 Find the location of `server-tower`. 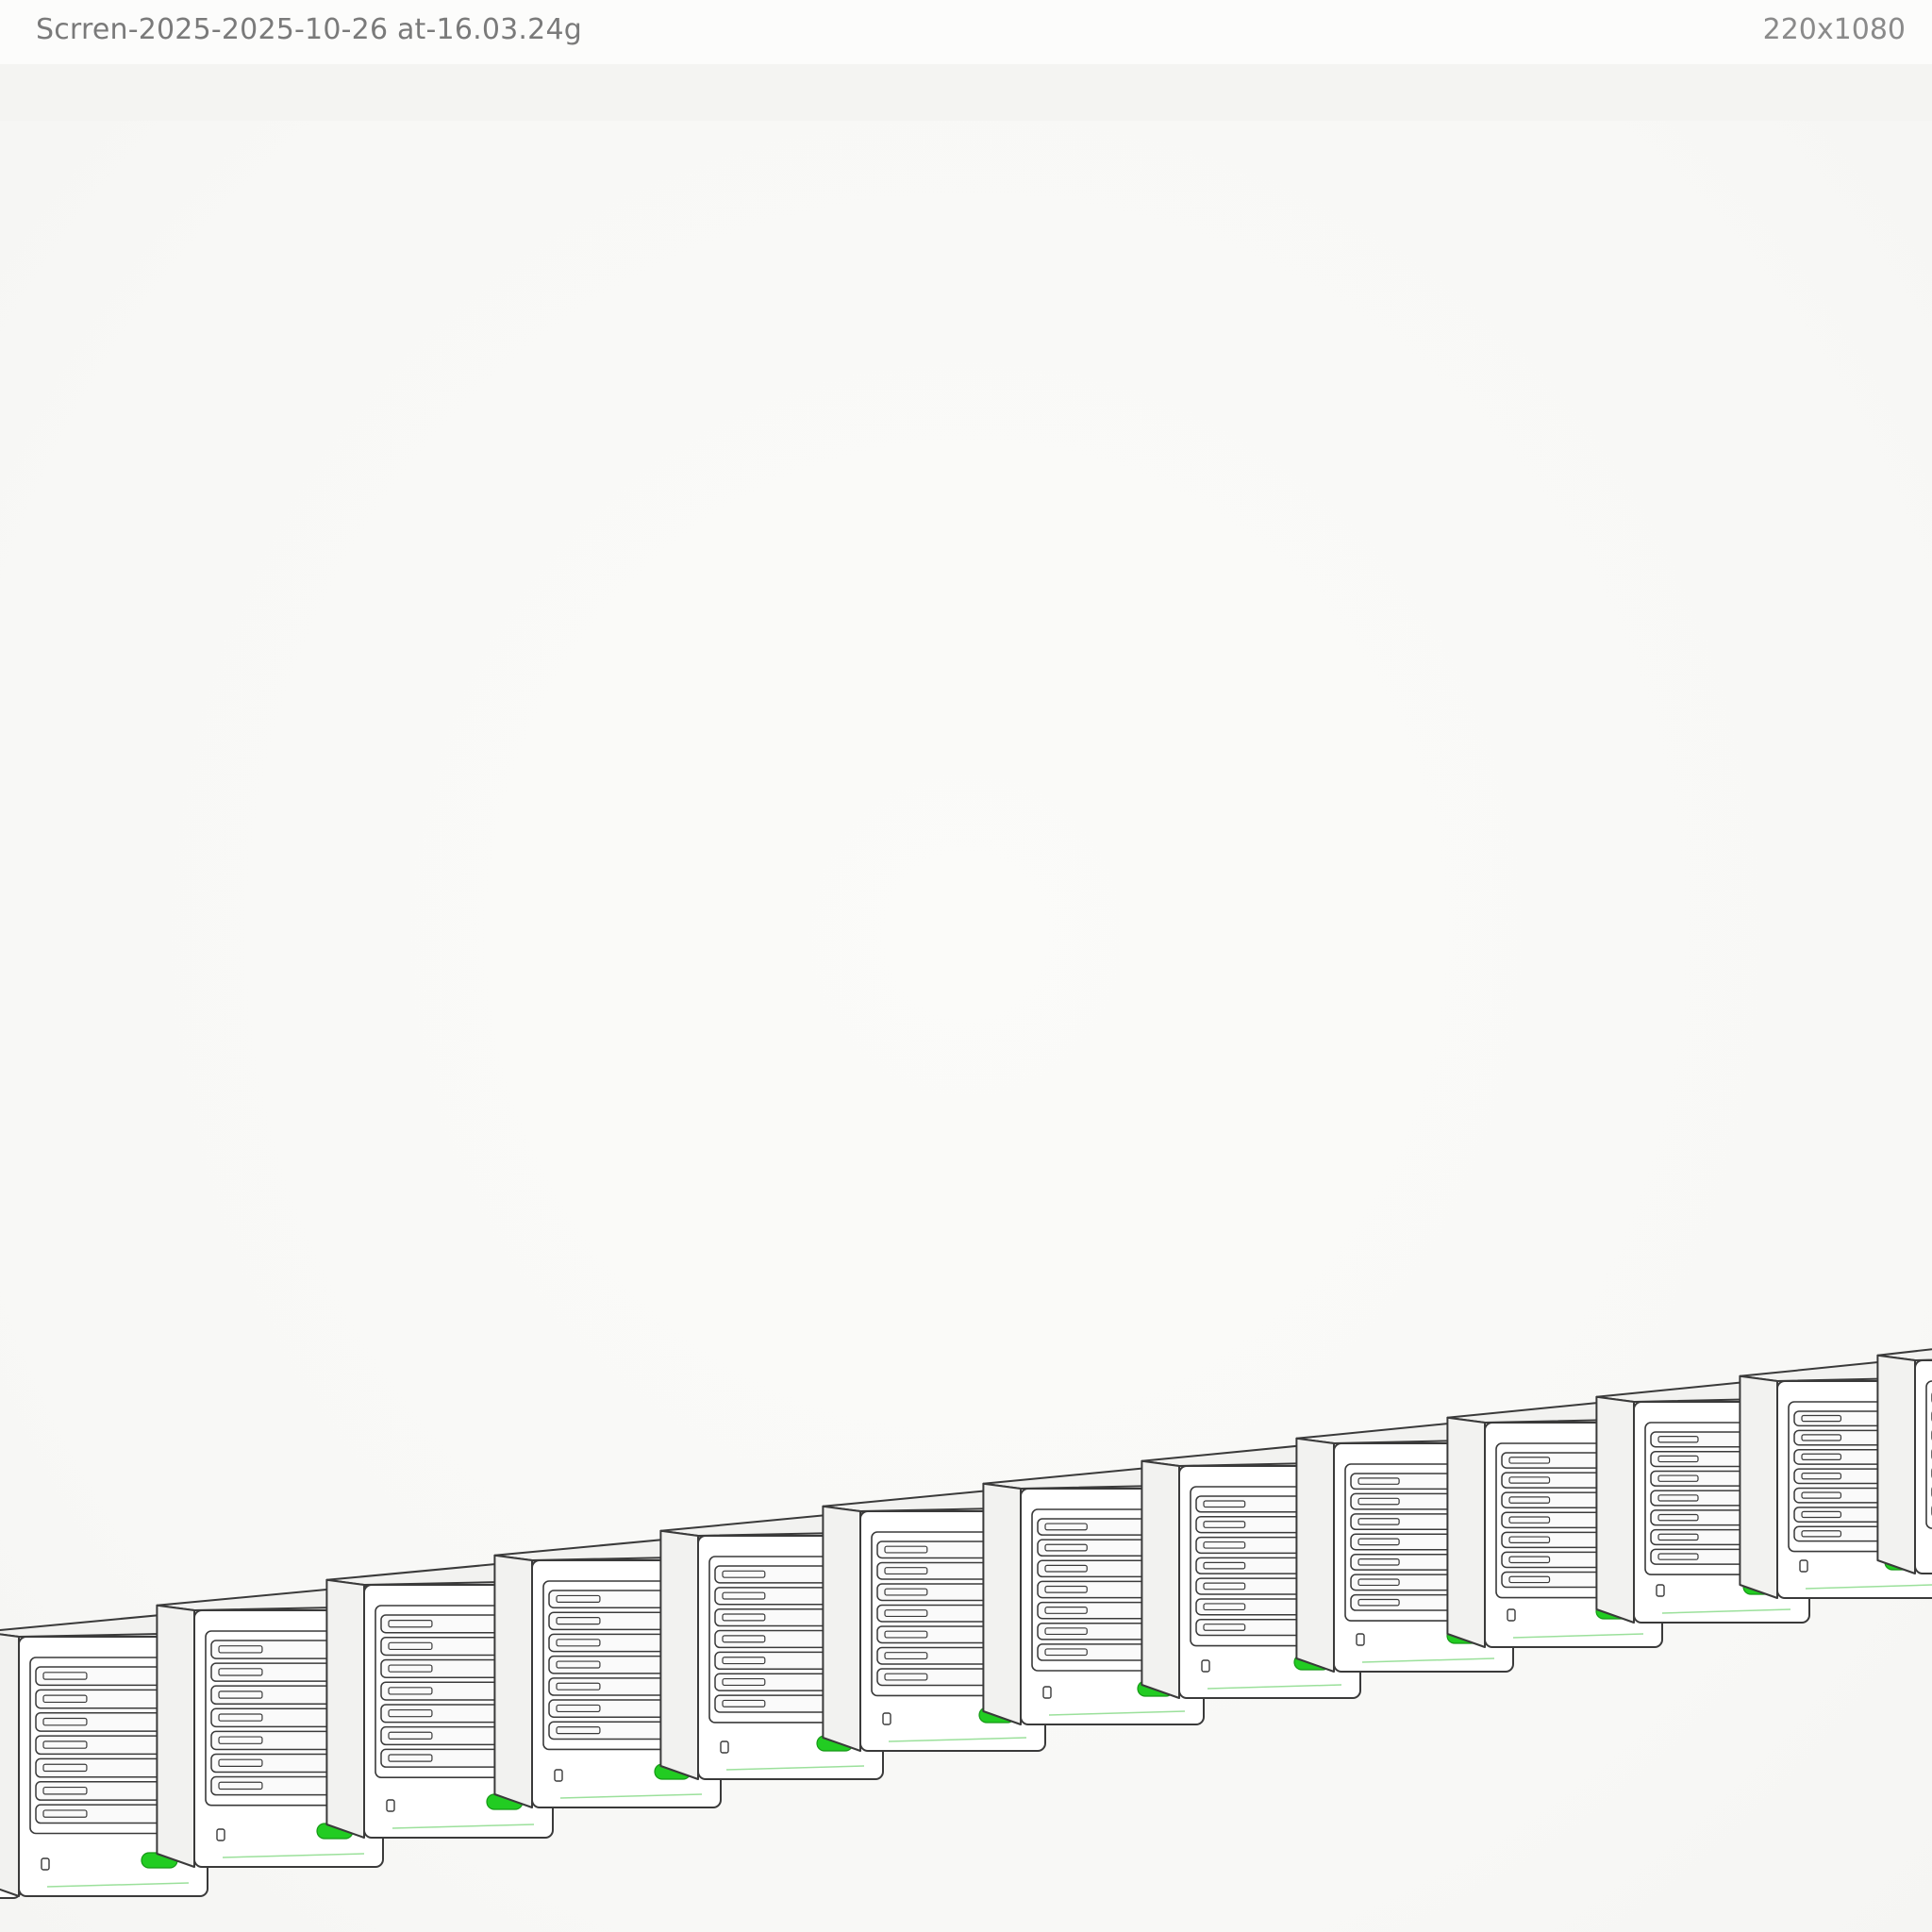

server-tower is located at coordinates (1904, 1461).